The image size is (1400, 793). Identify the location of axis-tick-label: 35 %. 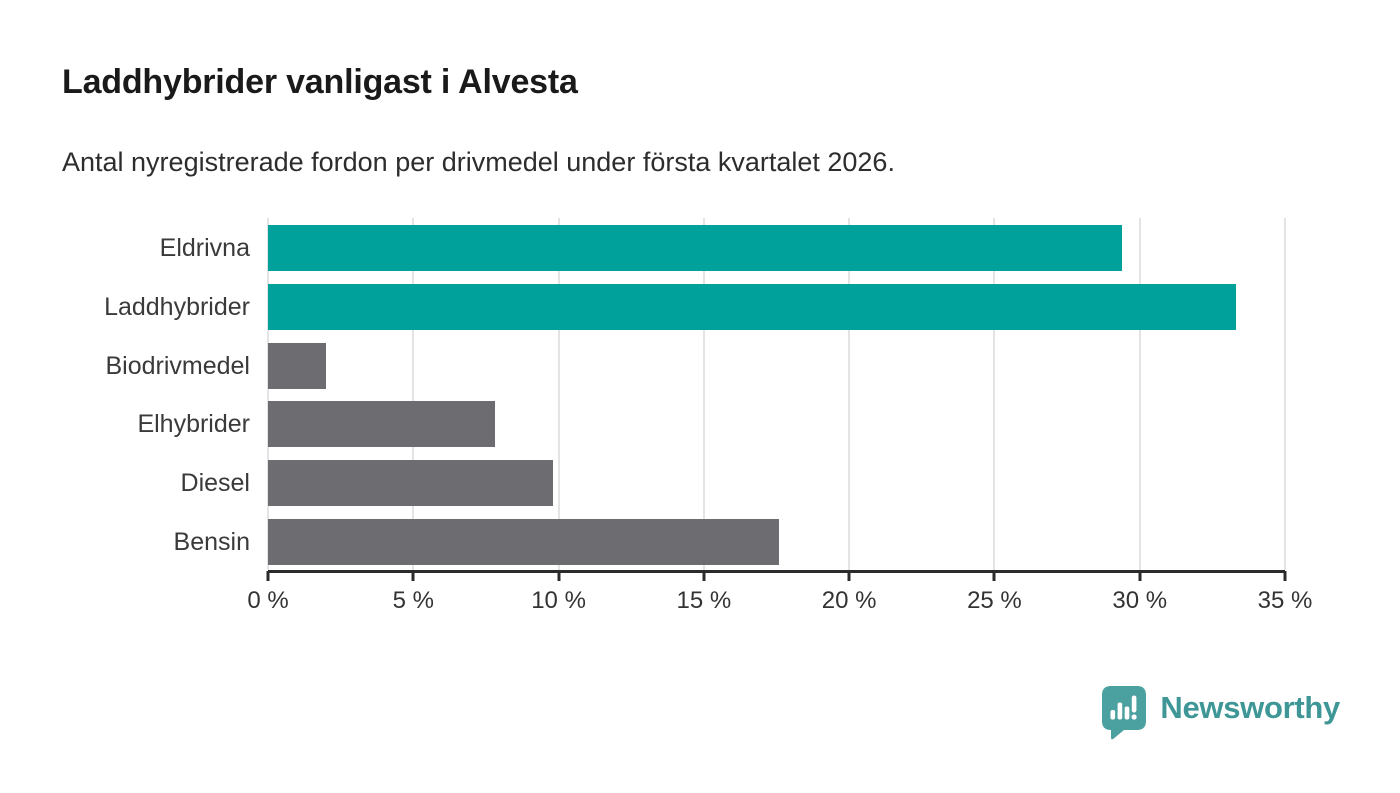
(1285, 600).